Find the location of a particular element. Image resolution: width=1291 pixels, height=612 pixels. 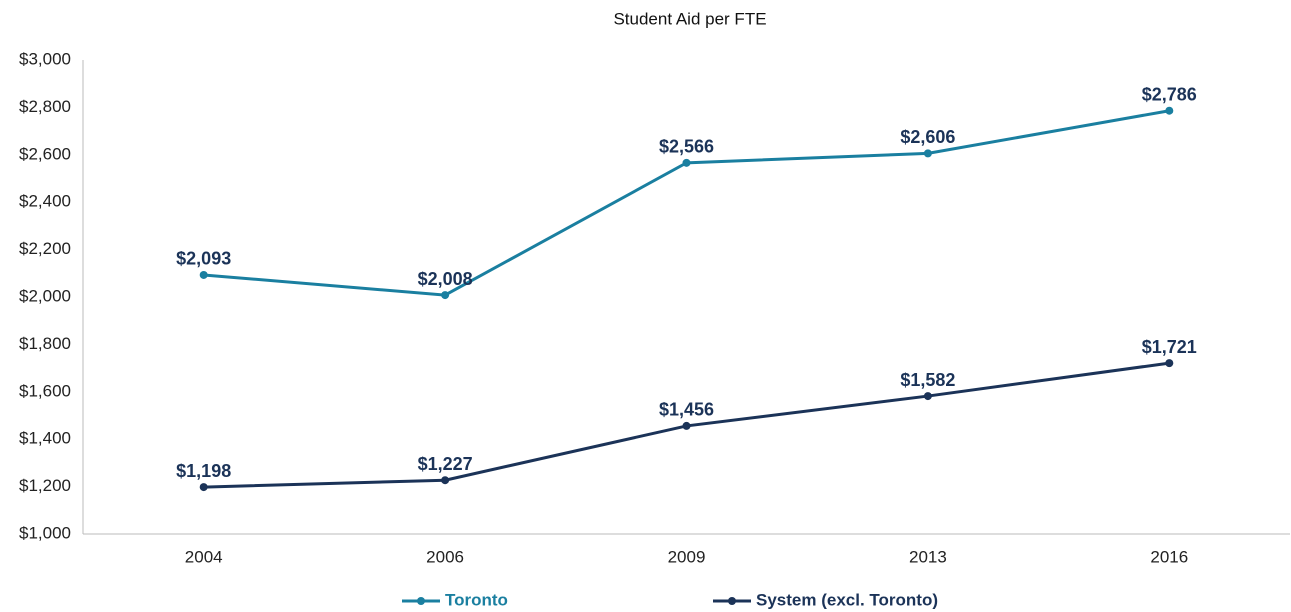

legend-label: Toronto is located at coordinates (476, 599).